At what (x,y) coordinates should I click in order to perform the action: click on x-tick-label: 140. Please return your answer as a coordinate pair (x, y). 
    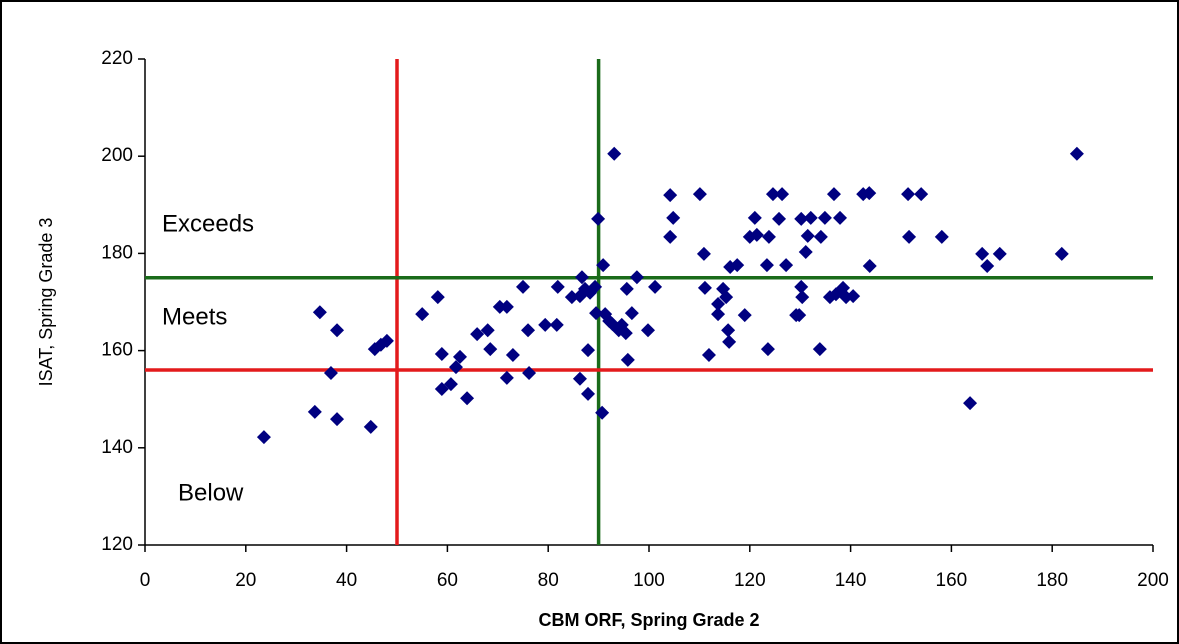
    Looking at the image, I should click on (851, 580).